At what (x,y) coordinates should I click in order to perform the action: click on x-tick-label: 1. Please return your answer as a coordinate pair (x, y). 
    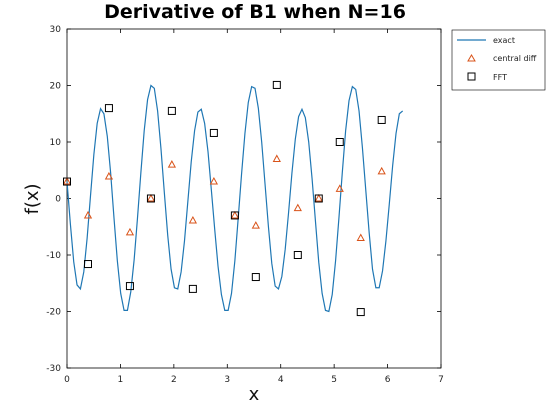
    Looking at the image, I should click on (121, 380).